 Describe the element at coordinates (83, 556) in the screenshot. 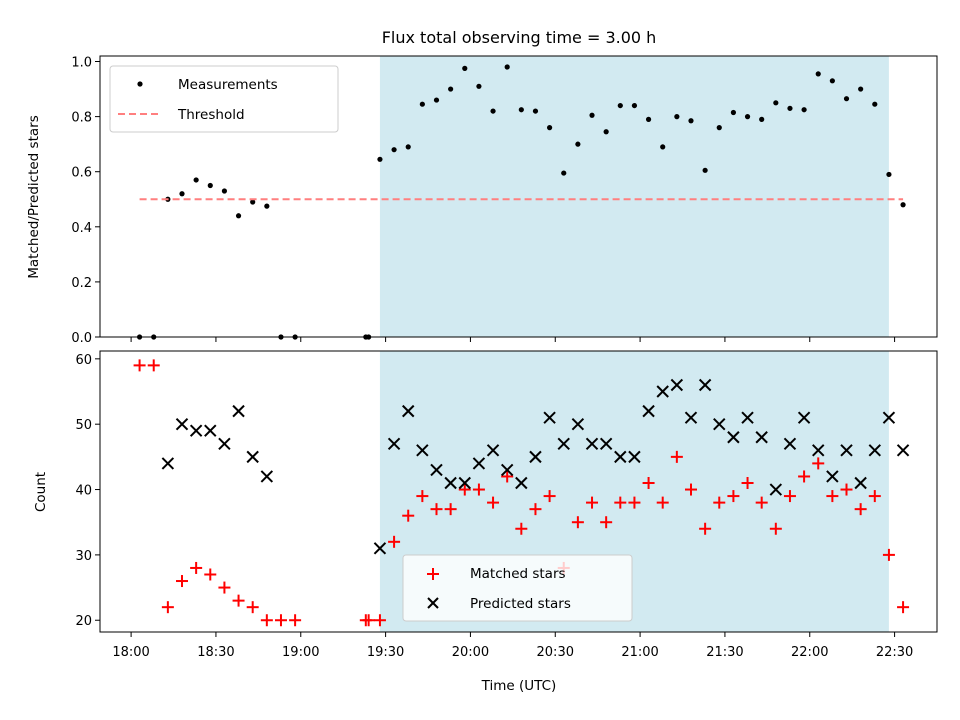

I see `y-tick-label: 30` at that location.